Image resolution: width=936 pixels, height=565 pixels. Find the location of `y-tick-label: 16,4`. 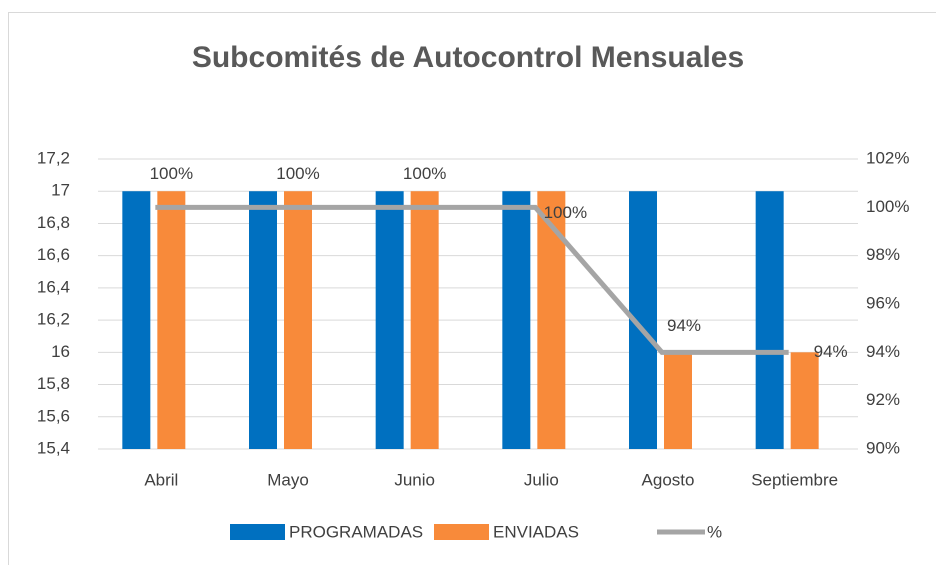

y-tick-label: 16,4 is located at coordinates (53, 286).